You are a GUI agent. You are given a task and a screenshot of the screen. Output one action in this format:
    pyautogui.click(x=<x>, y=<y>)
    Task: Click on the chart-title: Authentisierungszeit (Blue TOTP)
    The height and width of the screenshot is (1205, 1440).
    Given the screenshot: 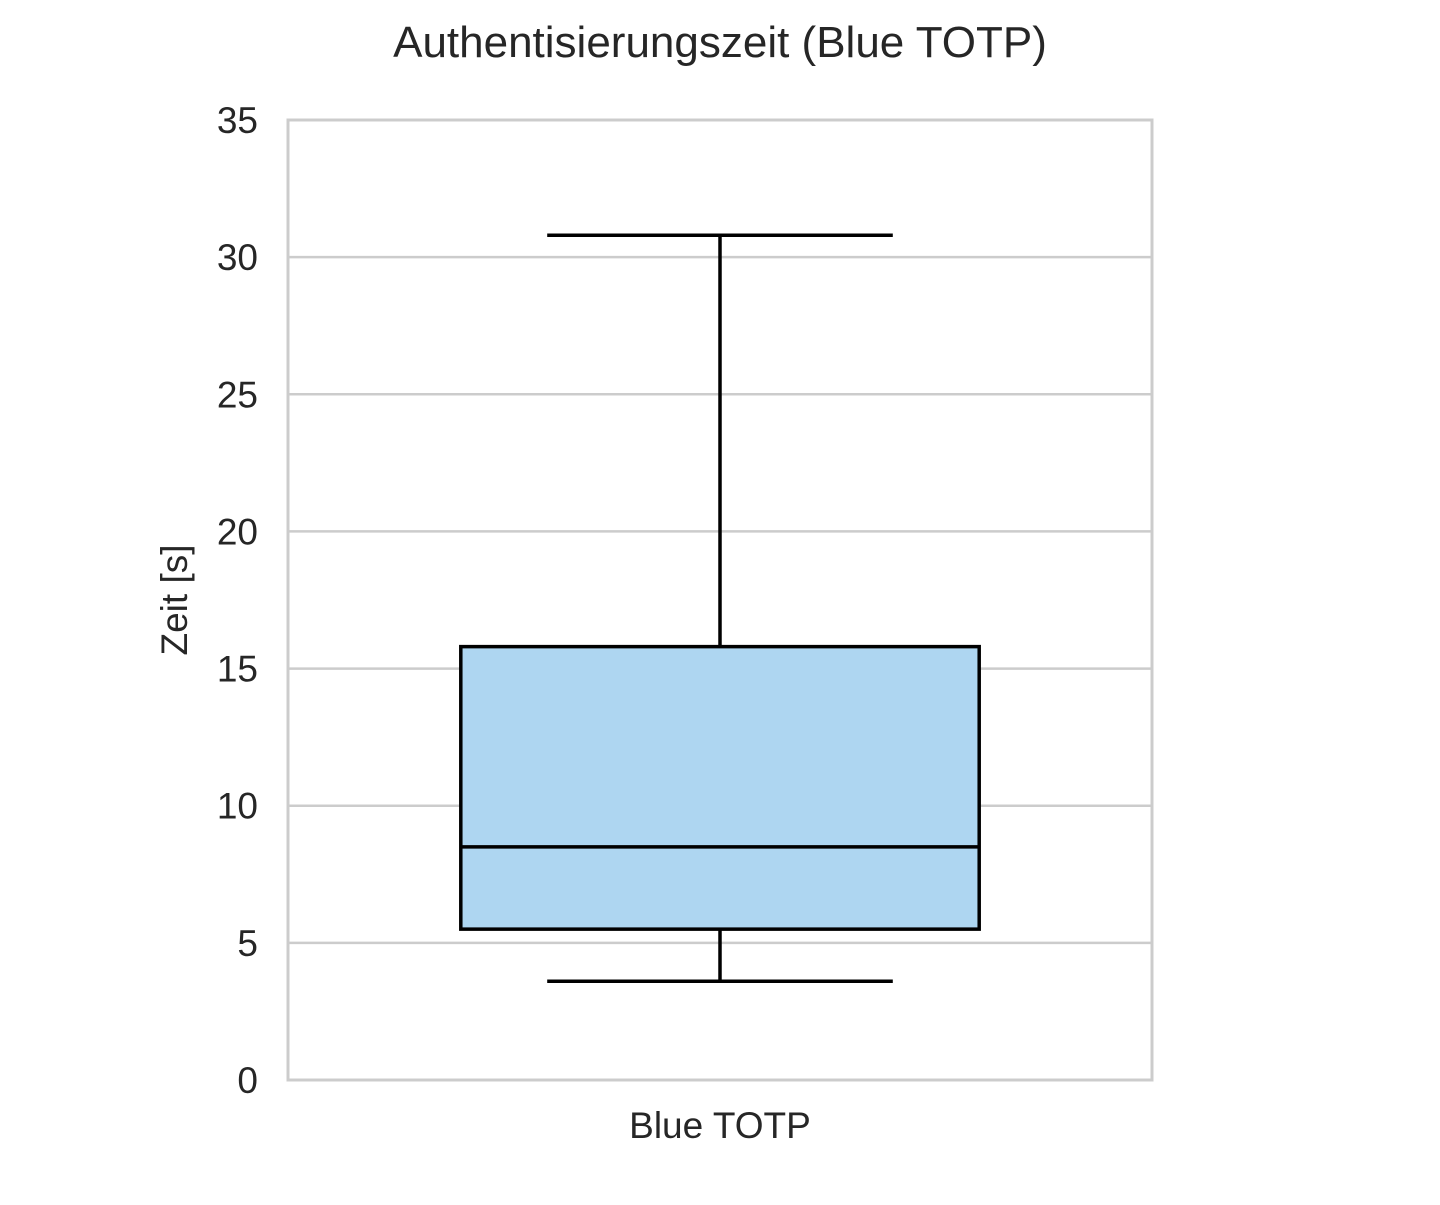 What is the action you would take?
    pyautogui.click(x=720, y=42)
    